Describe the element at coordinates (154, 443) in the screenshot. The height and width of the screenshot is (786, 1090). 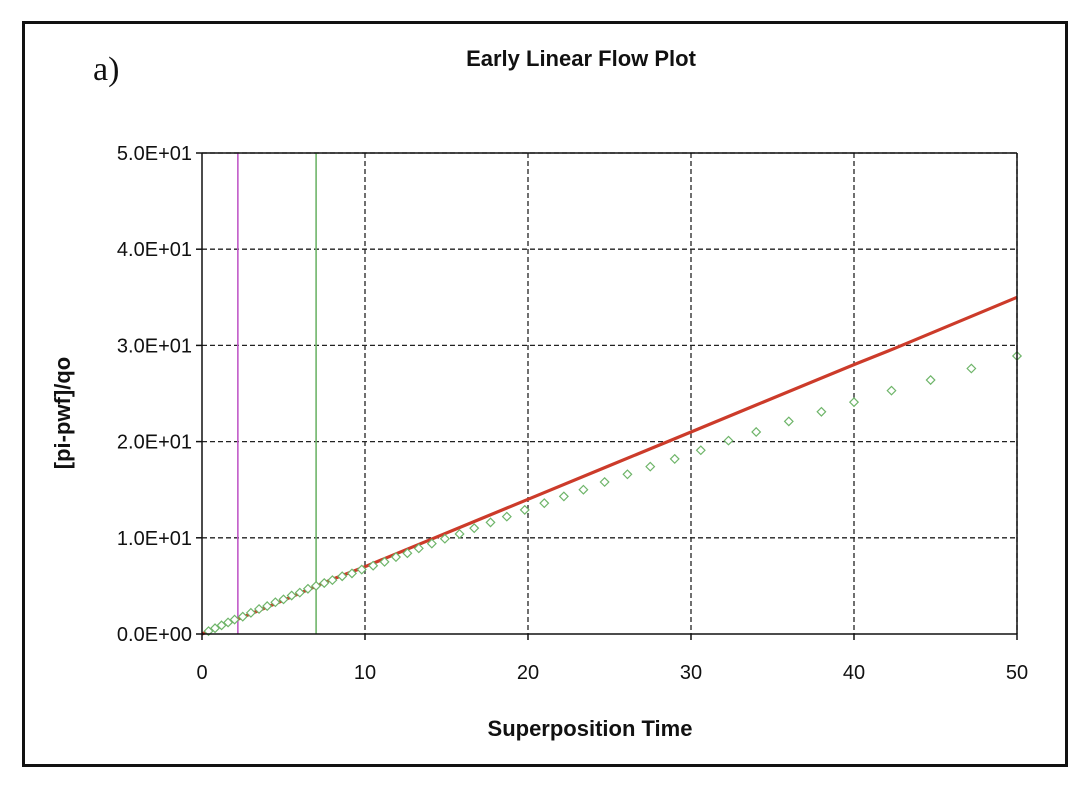
I see `y-tick-label-2: 2.0E+01` at that location.